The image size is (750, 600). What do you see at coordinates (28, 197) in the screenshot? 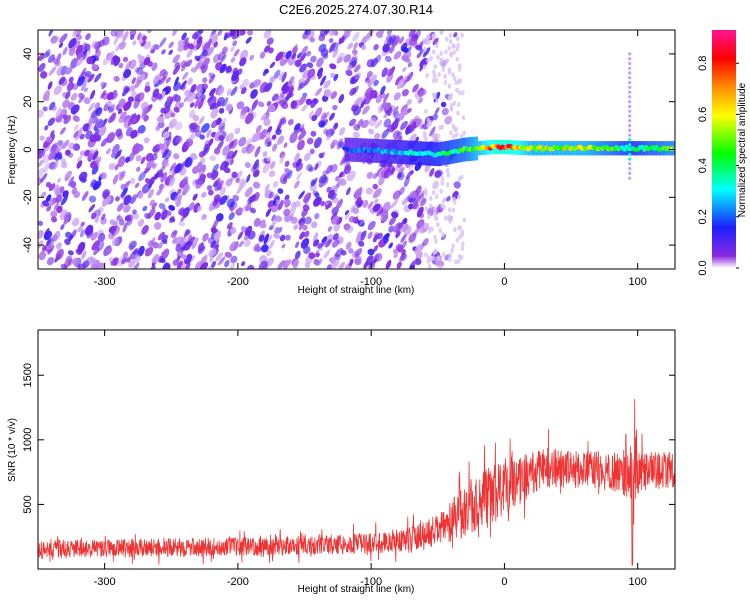
I see `spectrogram-y-tick-label: -20` at bounding box center [28, 197].